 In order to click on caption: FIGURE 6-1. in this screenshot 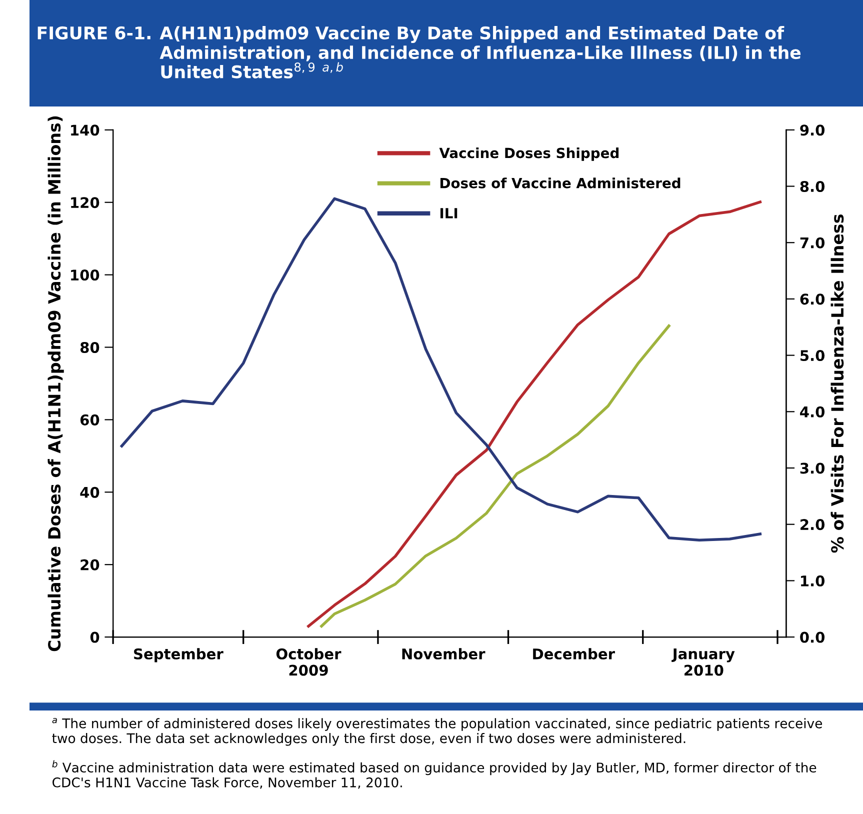, I will do `click(94, 33)`.